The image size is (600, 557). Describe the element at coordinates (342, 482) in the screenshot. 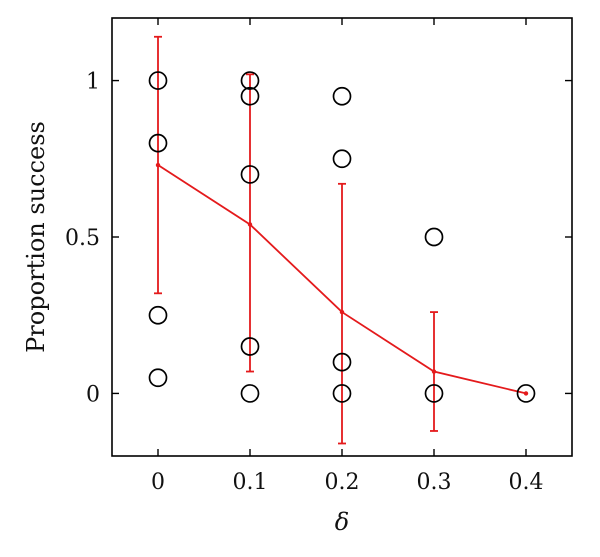

I see `x-tick-label: 0.2` at that location.